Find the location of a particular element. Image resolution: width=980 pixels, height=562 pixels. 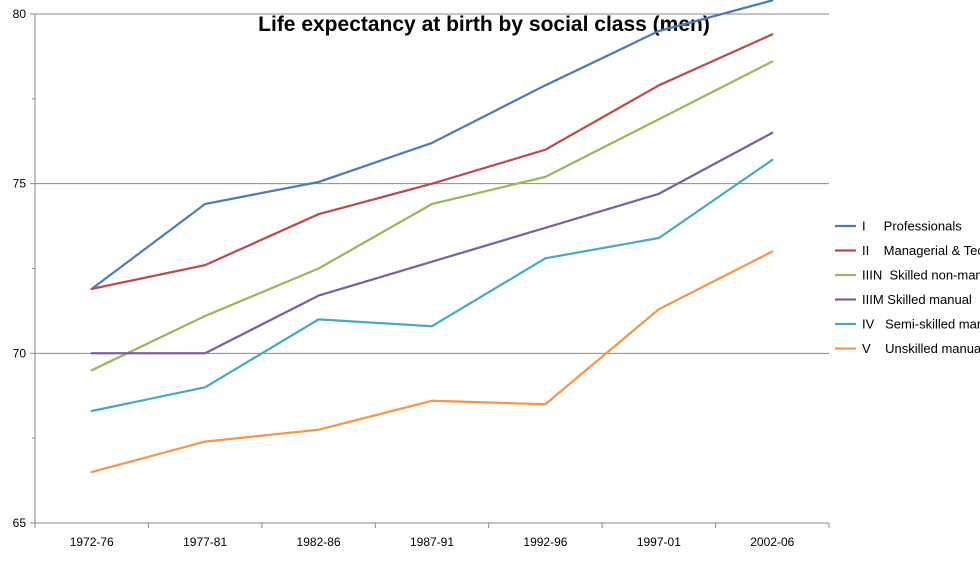

y-tick-label: 65 is located at coordinates (20, 523).